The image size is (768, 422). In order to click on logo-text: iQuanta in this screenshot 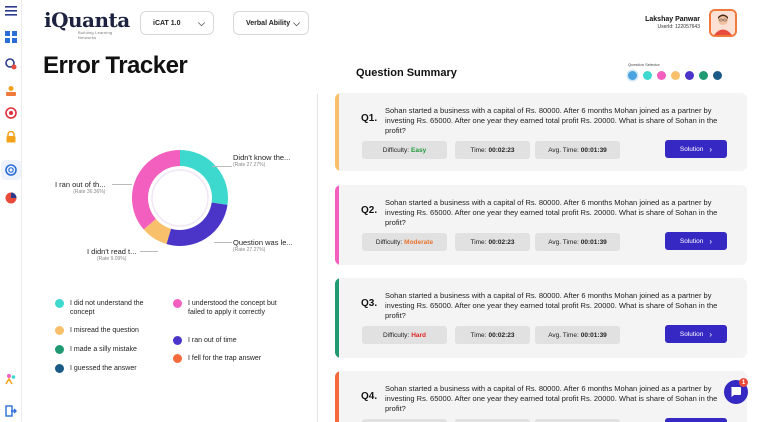, I will do `click(87, 20)`.